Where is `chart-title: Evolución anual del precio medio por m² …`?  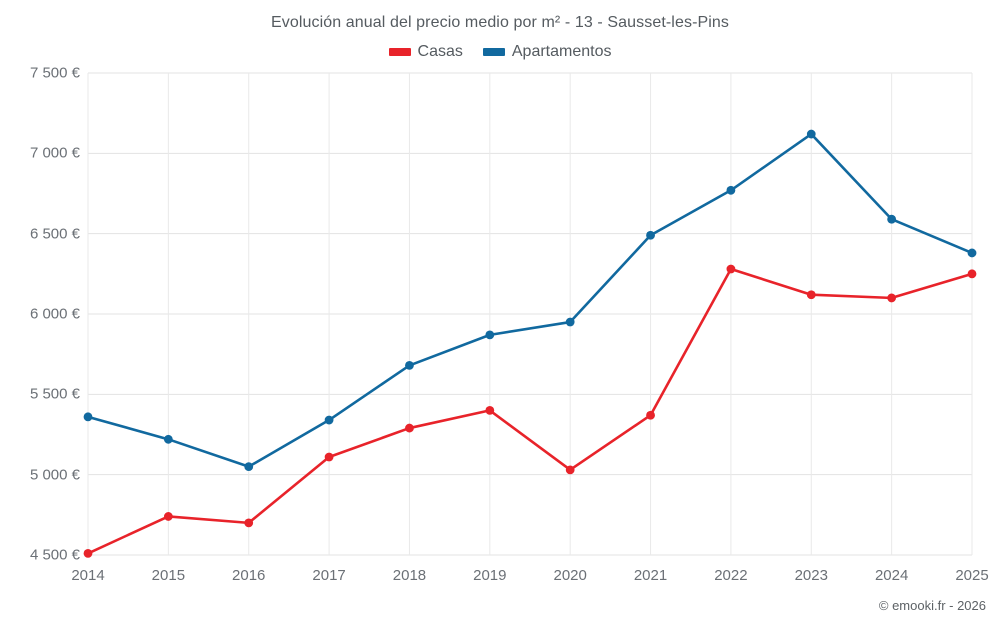
chart-title: Evolución anual del precio medio por m² … is located at coordinates (500, 22).